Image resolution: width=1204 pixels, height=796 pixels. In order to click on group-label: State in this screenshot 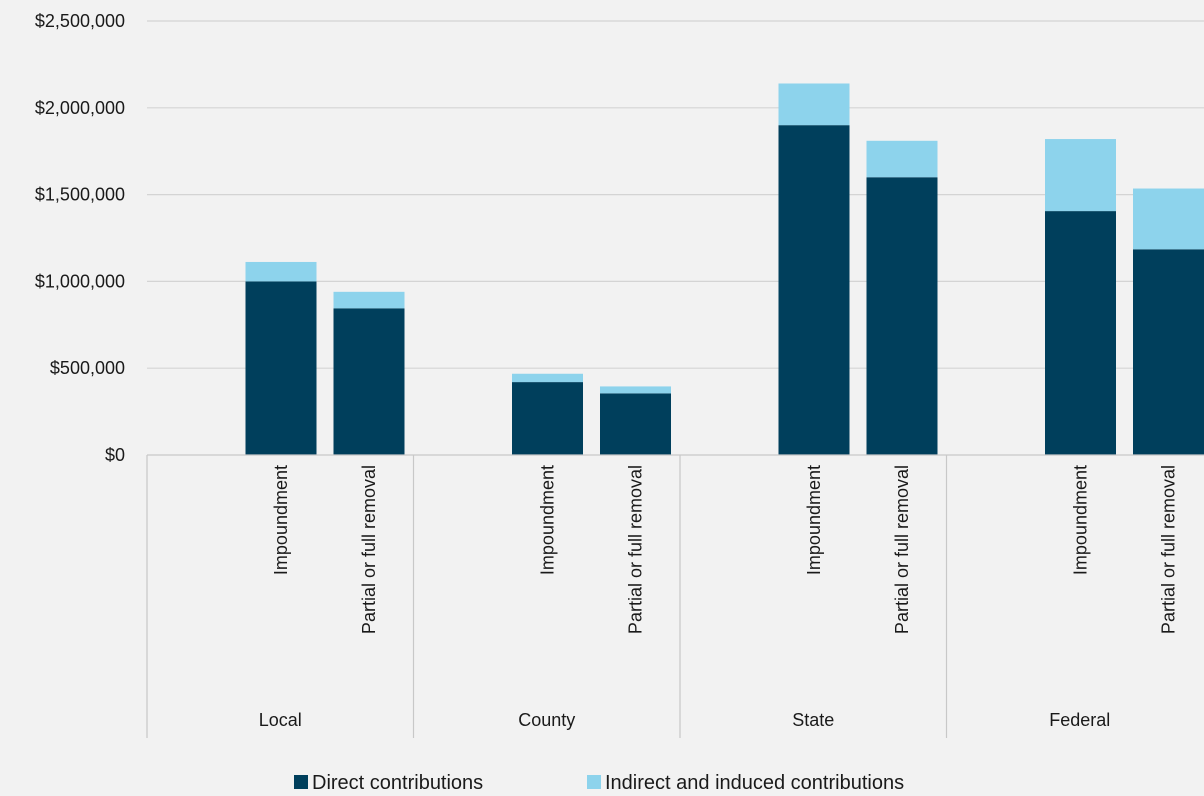, I will do `click(813, 720)`.